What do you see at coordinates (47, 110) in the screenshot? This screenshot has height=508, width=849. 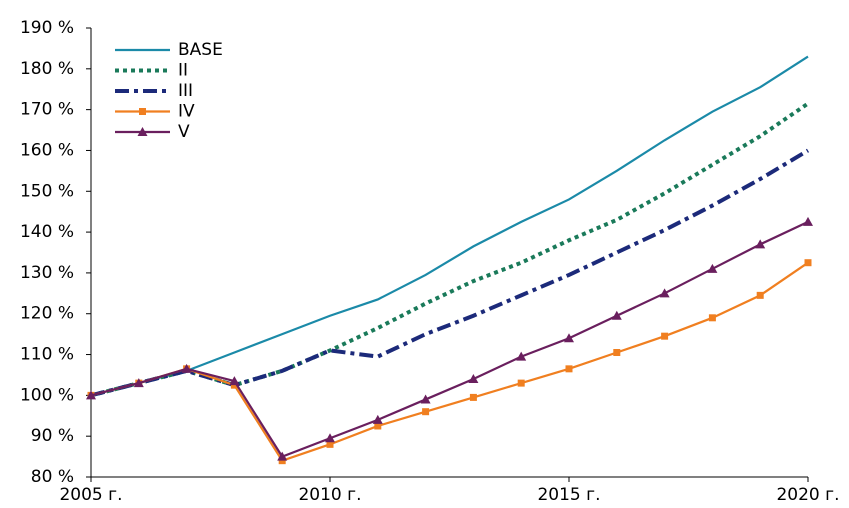 I see `y-tick-label: 170 %` at bounding box center [47, 110].